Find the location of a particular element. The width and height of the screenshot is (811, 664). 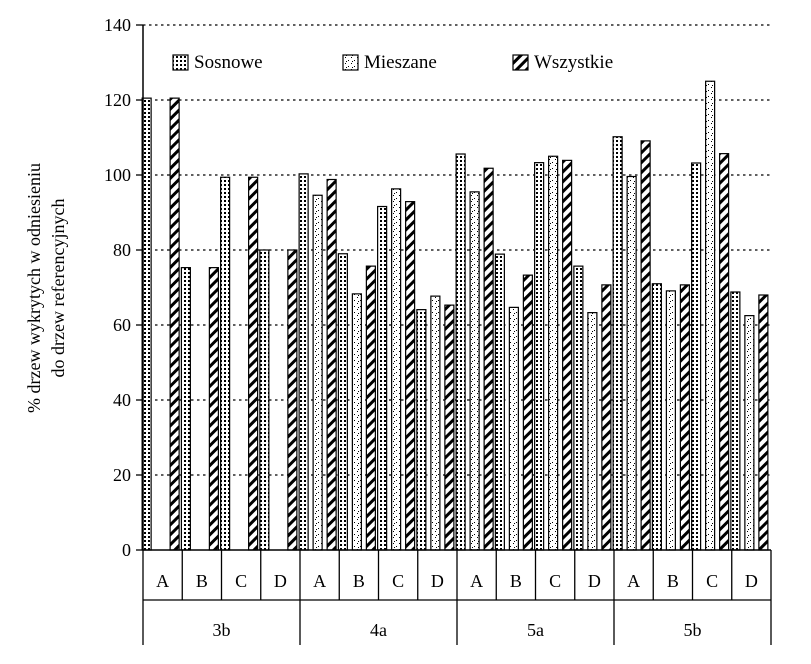

bar-sosnowe-3b-d is located at coordinates (264, 400).